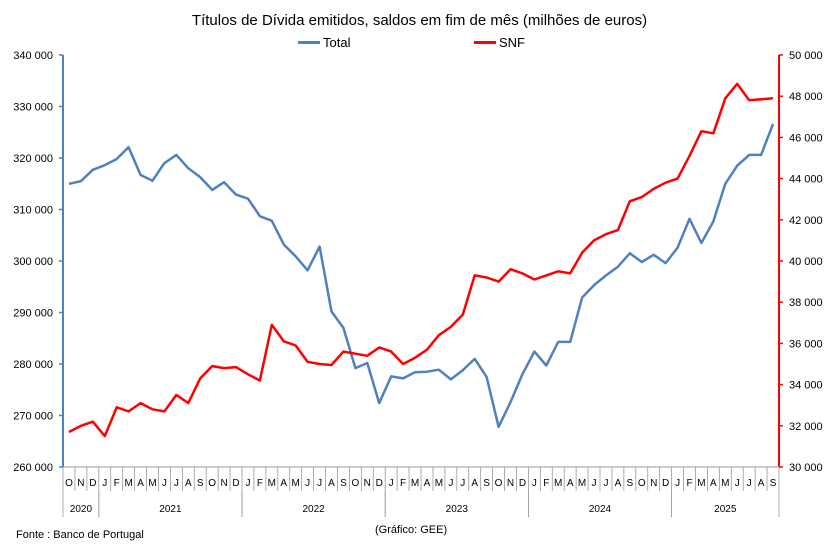 This screenshot has height=551, width=839. Describe the element at coordinates (33, 56) in the screenshot. I see `left-tick-label: 340 000` at that location.